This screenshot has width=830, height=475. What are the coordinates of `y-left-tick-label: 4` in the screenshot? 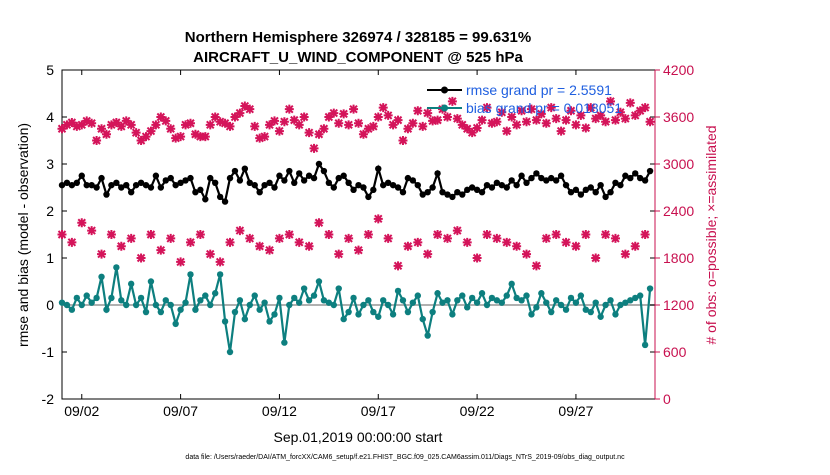 It's located at (50, 117).